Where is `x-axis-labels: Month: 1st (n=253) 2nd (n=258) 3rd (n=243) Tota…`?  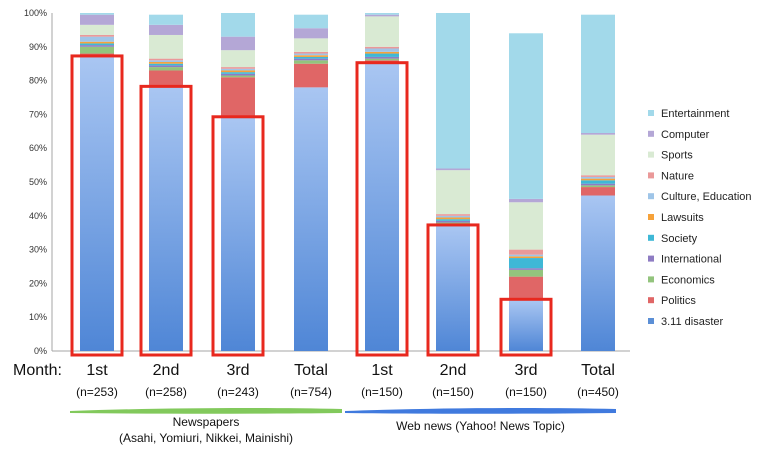 x-axis-labels: Month: 1st (n=253) 2nd (n=258) 3rd (n=243) Tota… is located at coordinates (316, 380).